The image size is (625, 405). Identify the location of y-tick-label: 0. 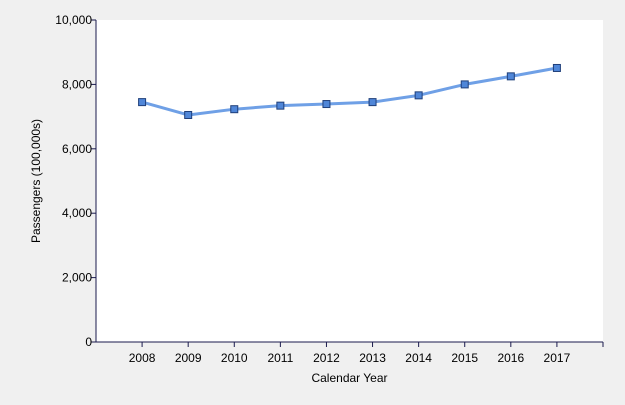
(88, 342).